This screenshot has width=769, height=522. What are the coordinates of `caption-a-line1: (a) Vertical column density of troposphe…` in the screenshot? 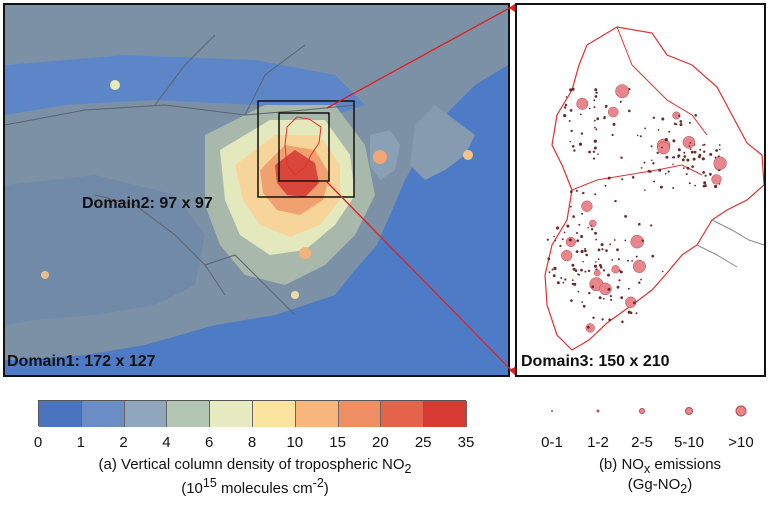 It's located at (255, 466).